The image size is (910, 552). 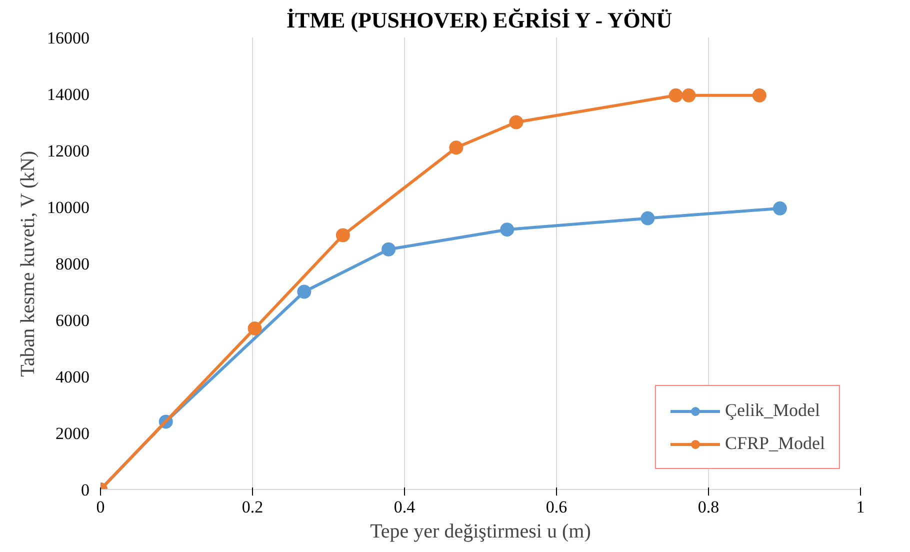 What do you see at coordinates (557, 507) in the screenshot?
I see `x-tick-label: 0.6` at bounding box center [557, 507].